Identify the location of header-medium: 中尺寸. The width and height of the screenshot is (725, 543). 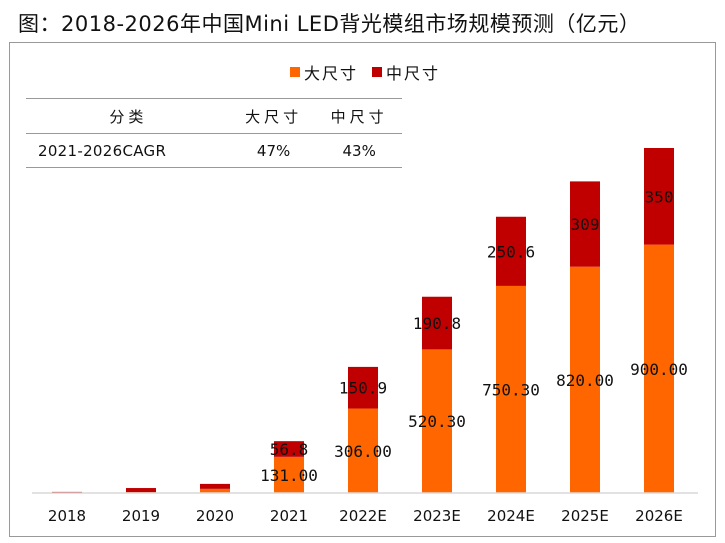
(359, 116).